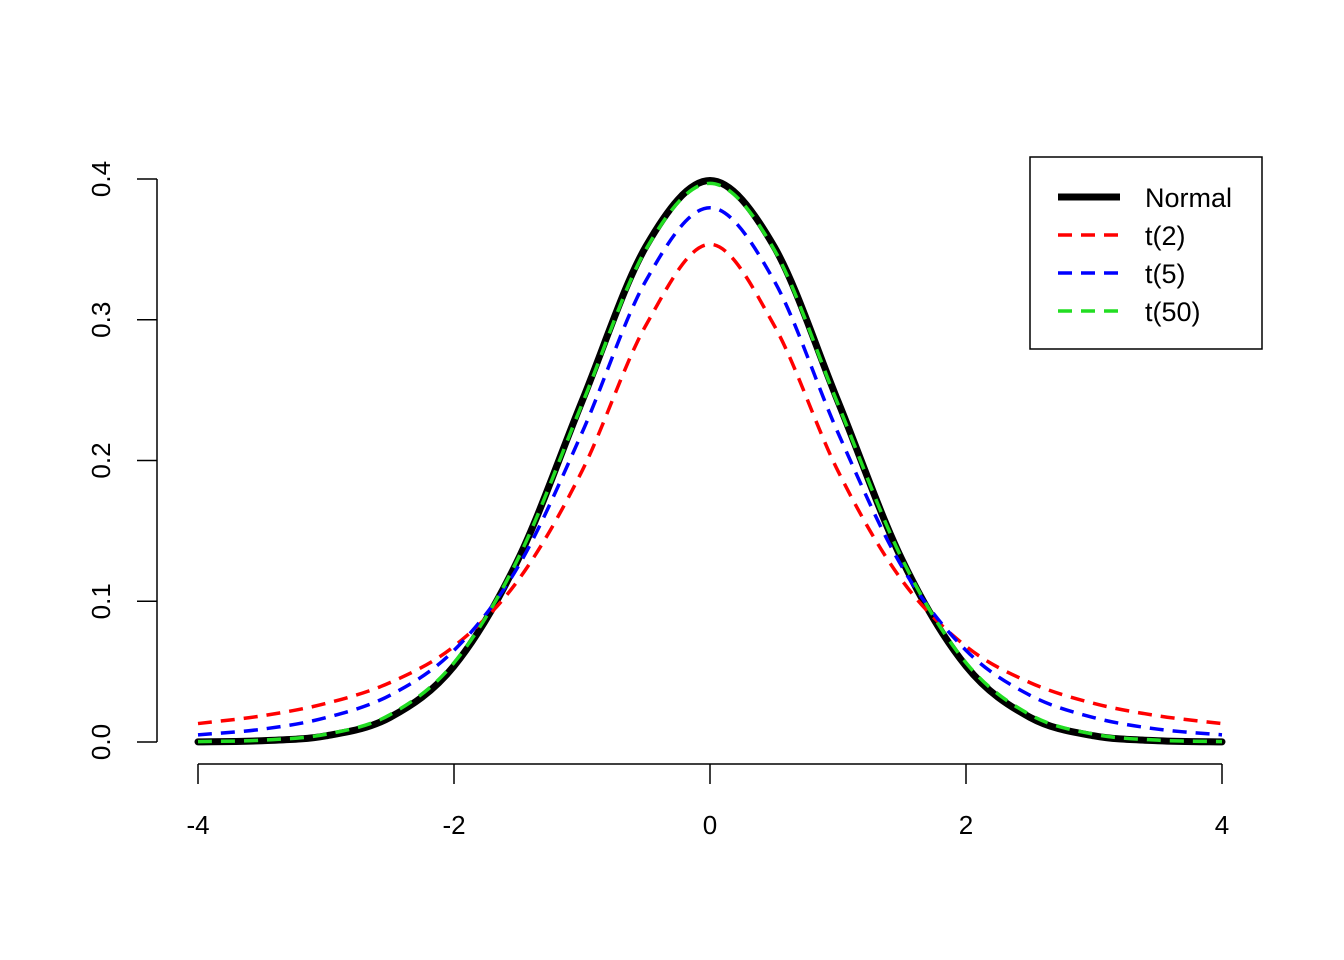  I want to click on legend-label: t(5), so click(1165, 274).